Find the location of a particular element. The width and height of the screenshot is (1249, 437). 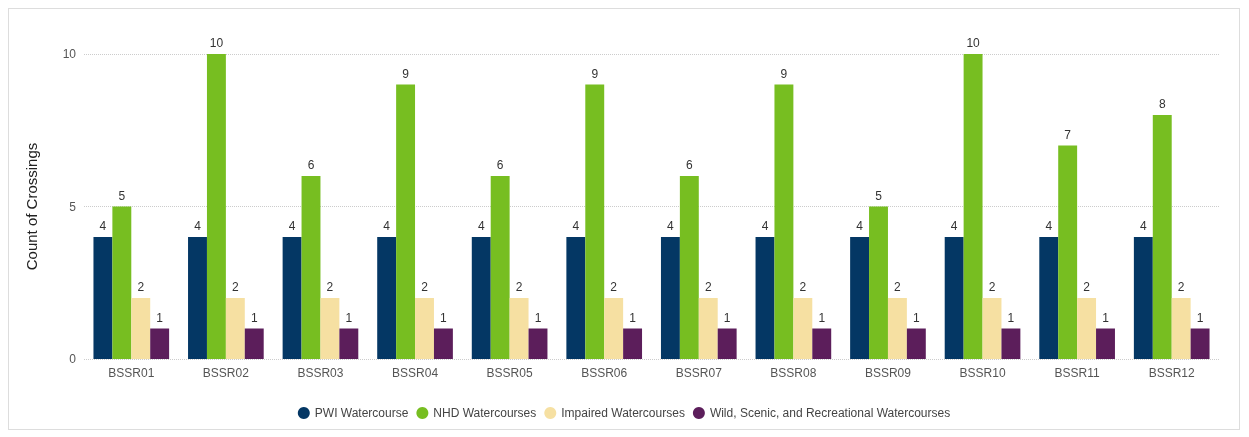

x-tick-label: BSSR09 is located at coordinates (888, 373).